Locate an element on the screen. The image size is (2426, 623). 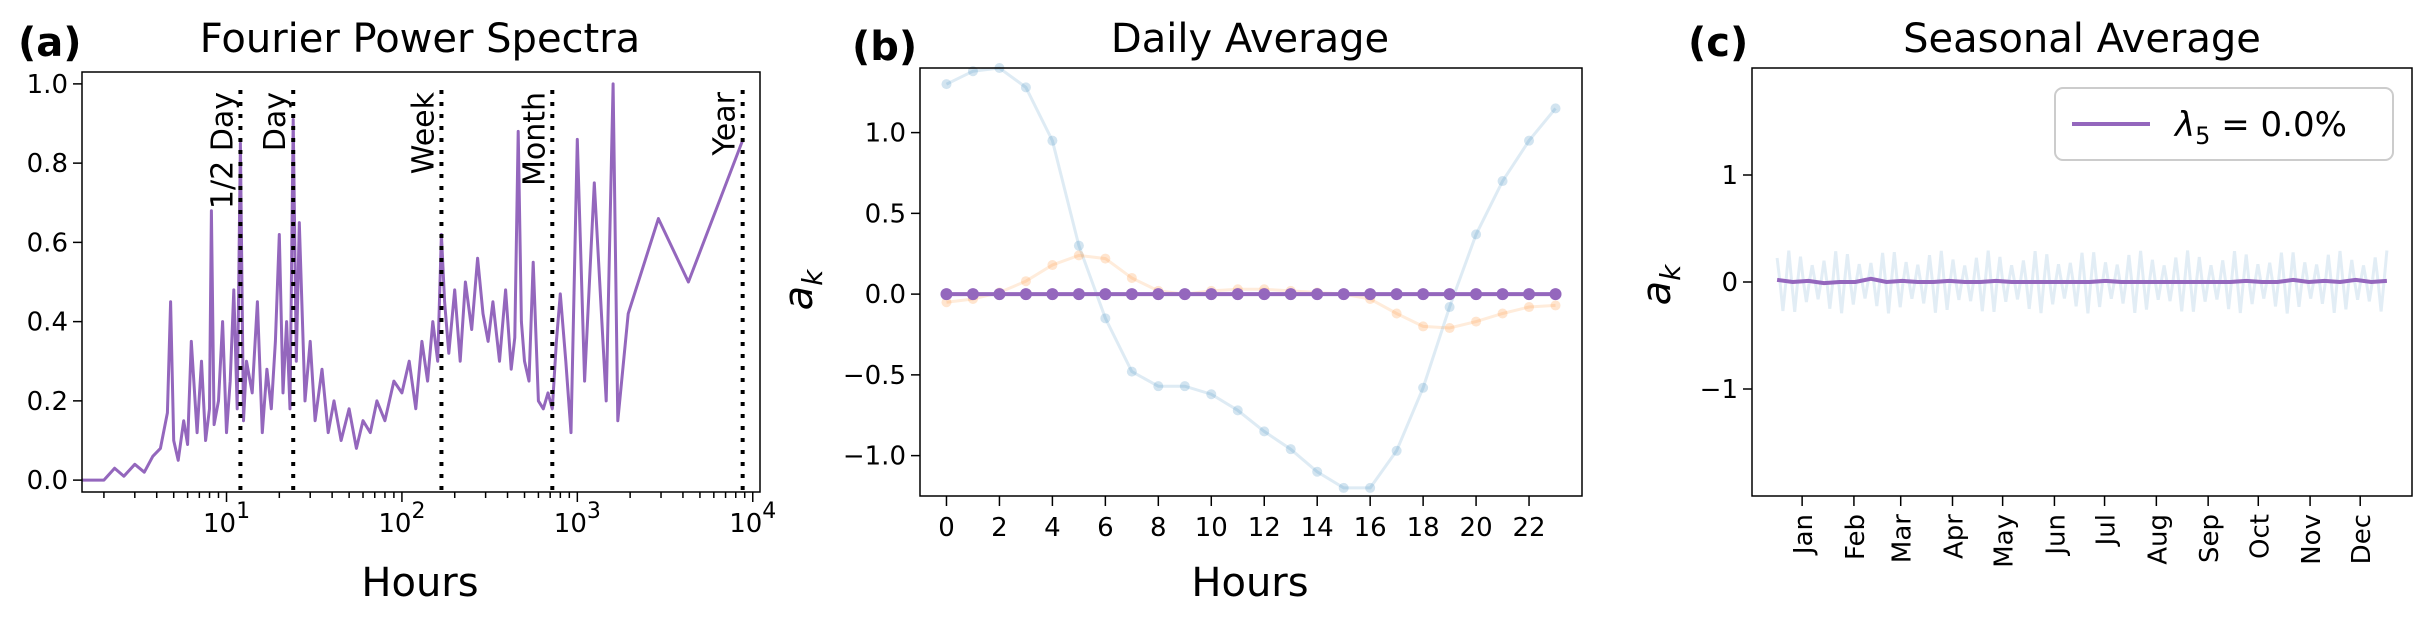
a-ref-label: Week is located at coordinates (423, 132).